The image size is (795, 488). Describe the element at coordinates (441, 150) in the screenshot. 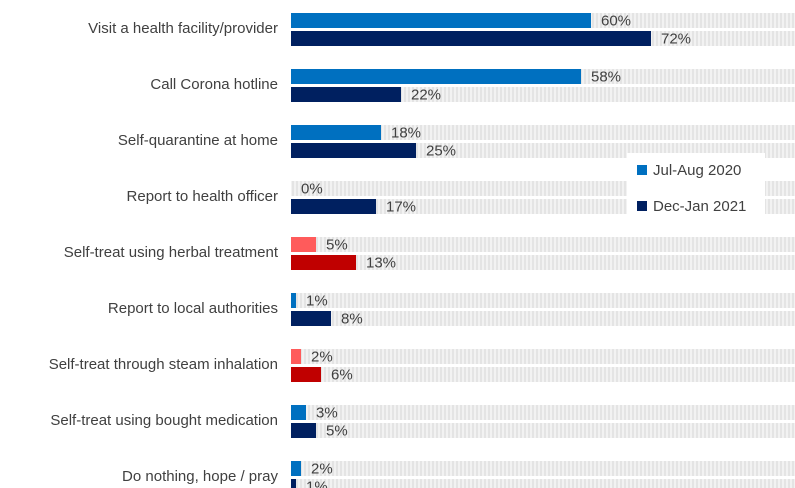

I see `value-label: 25%` at that location.